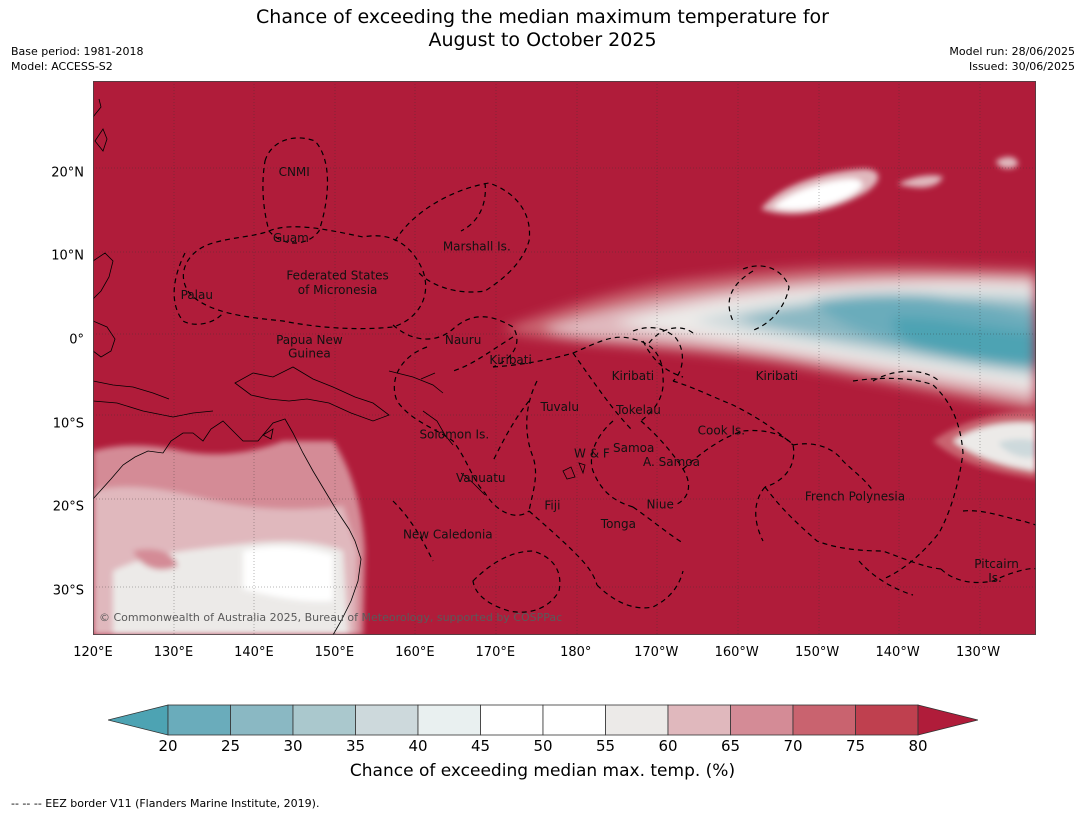 The image size is (1085, 816). What do you see at coordinates (855, 746) in the screenshot?
I see `colorbar-tick-label: 75` at bounding box center [855, 746].